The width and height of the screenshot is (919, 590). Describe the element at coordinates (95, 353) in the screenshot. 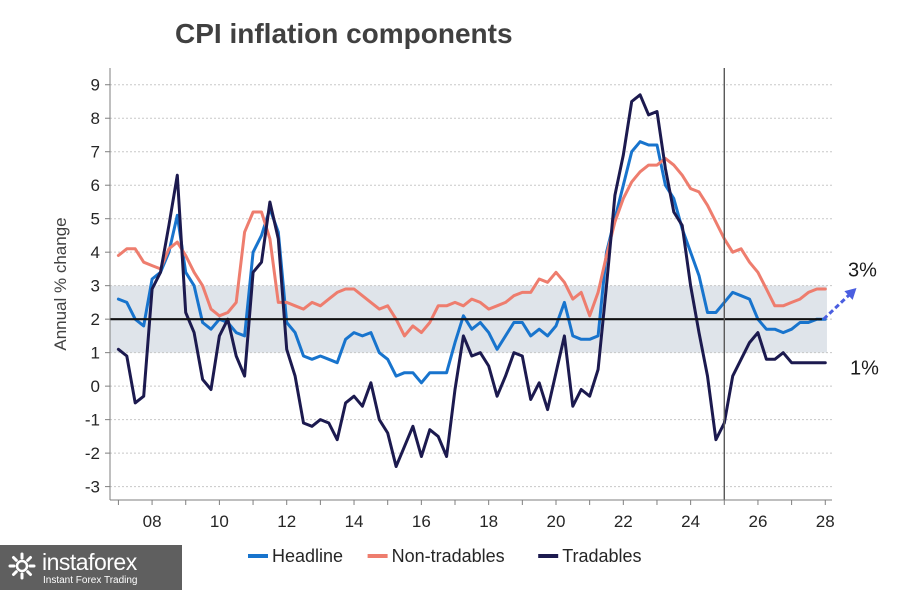

I see `y-tick-label: 1` at that location.